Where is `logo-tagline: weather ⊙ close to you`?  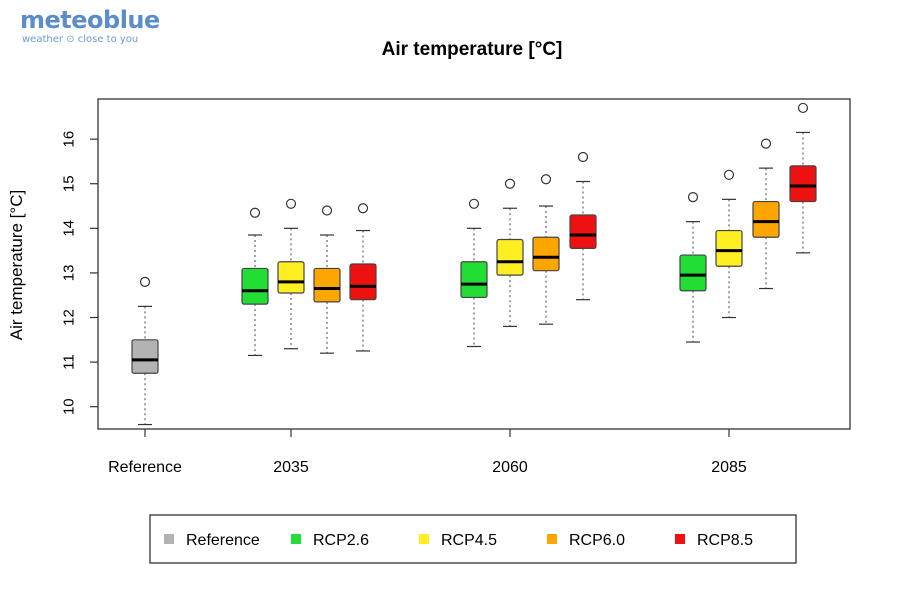 logo-tagline: weather ⊙ close to you is located at coordinates (80, 39).